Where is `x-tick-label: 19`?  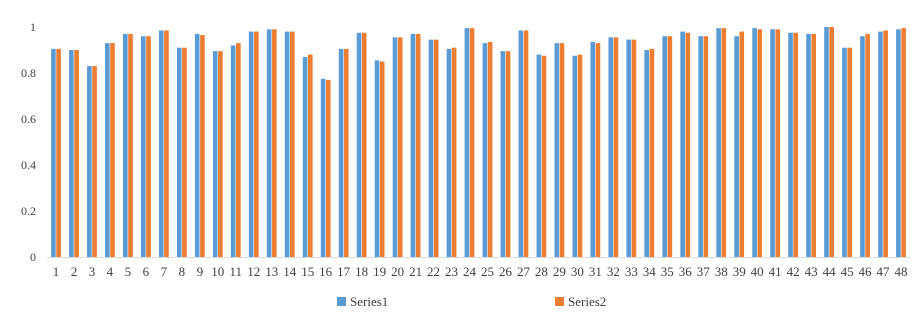 x-tick-label: 19 is located at coordinates (379, 271).